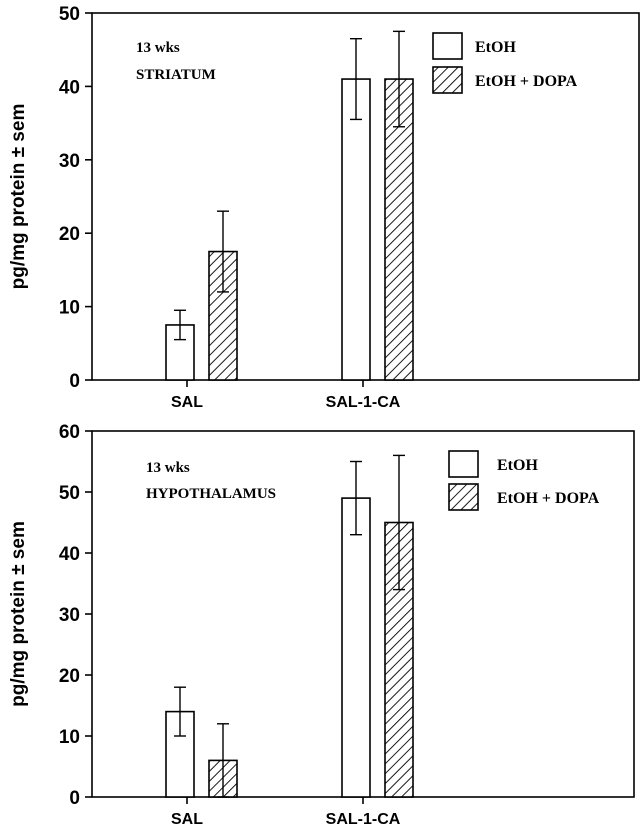 This screenshot has height=828, width=641. I want to click on y-tick-label: 60, so click(69, 432).